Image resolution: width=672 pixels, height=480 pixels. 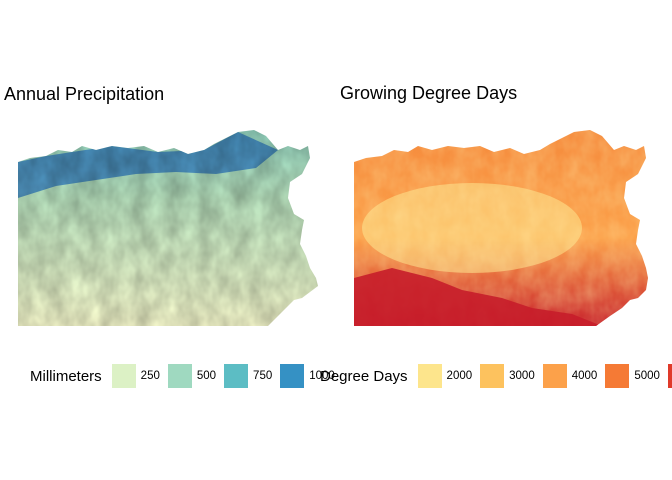 What do you see at coordinates (522, 376) in the screenshot?
I see `degree-days-legend-label: 3000` at bounding box center [522, 376].